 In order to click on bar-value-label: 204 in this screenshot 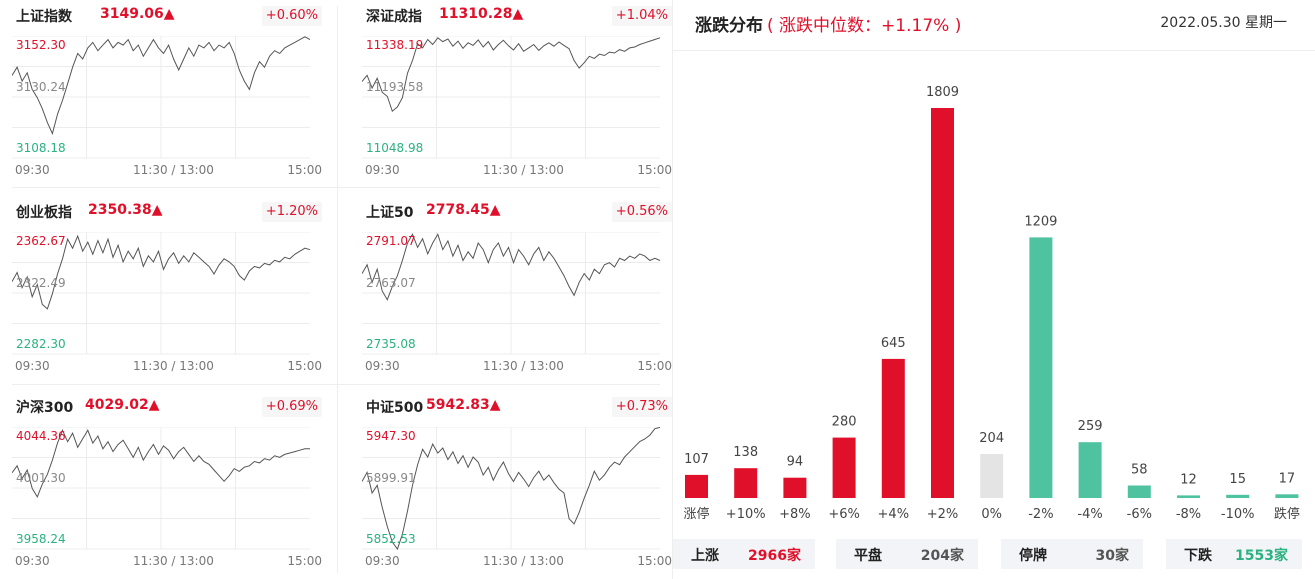, I will do `click(991, 438)`.